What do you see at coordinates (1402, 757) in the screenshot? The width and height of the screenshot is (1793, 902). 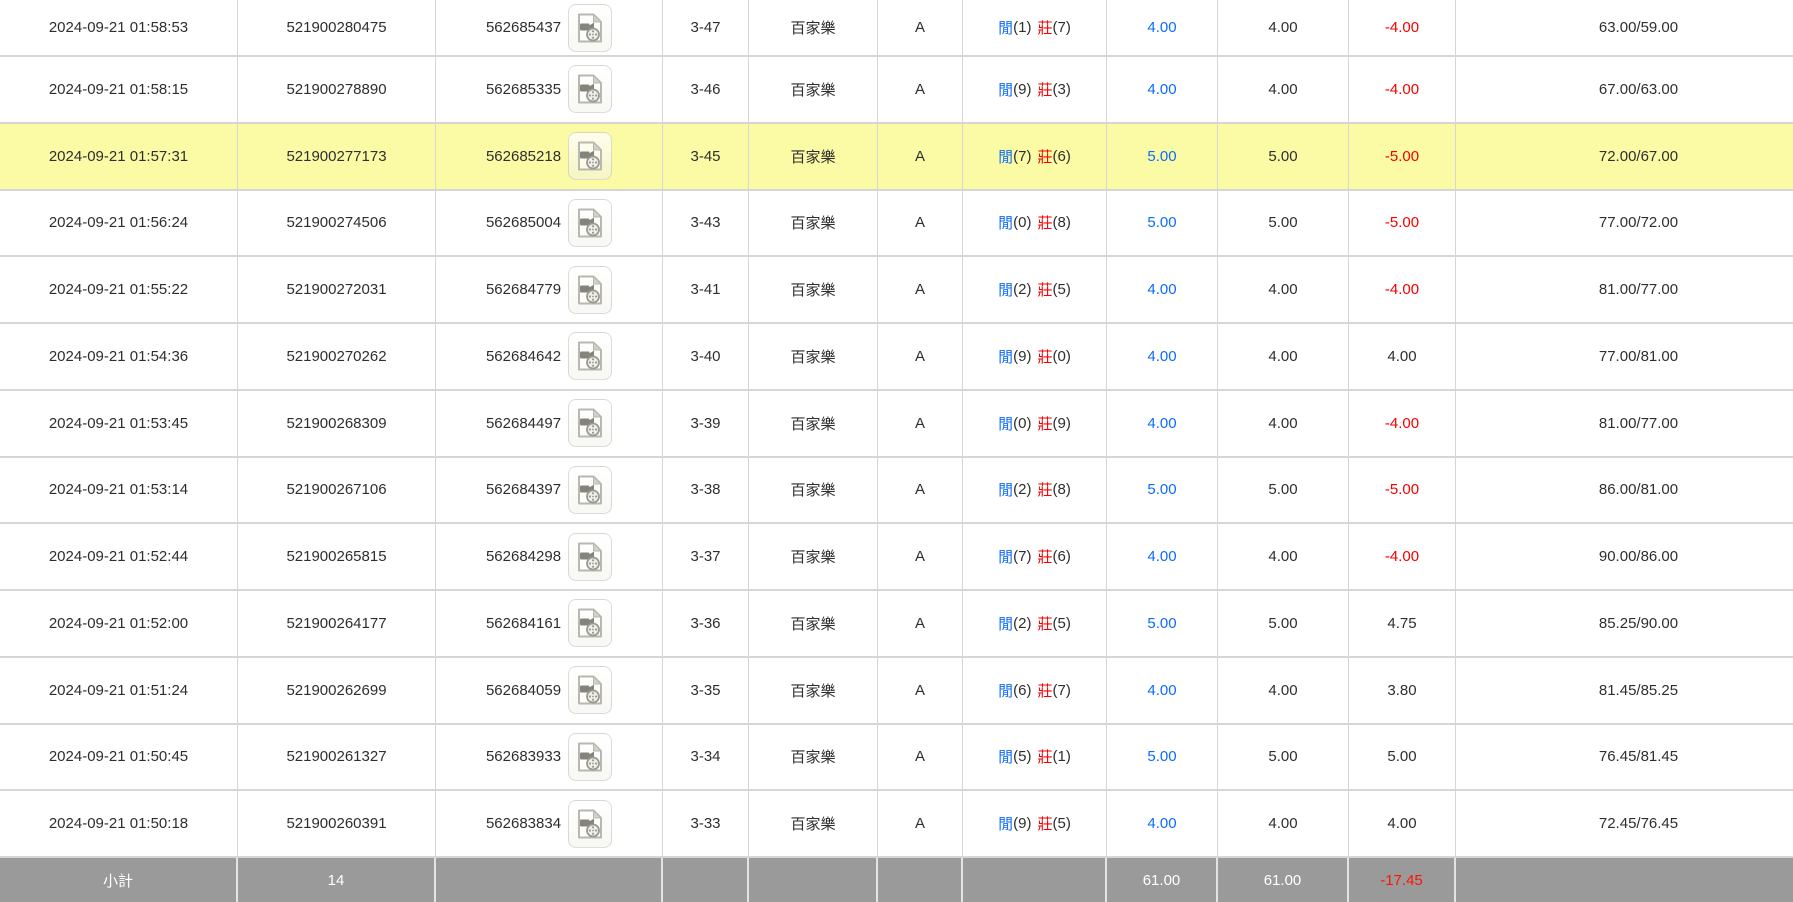 I see `win-loss-cell: 5.00` at bounding box center [1402, 757].